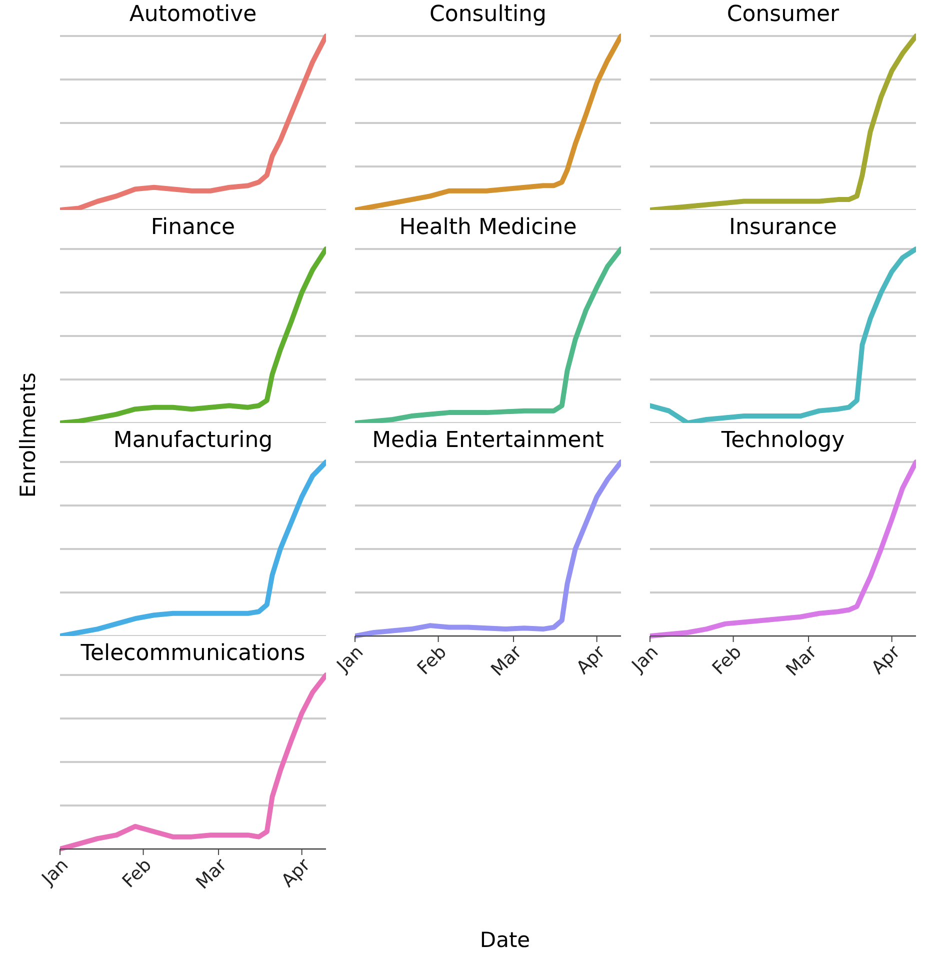 The width and height of the screenshot is (944, 965). I want to click on chart-title: Finance, so click(193, 228).